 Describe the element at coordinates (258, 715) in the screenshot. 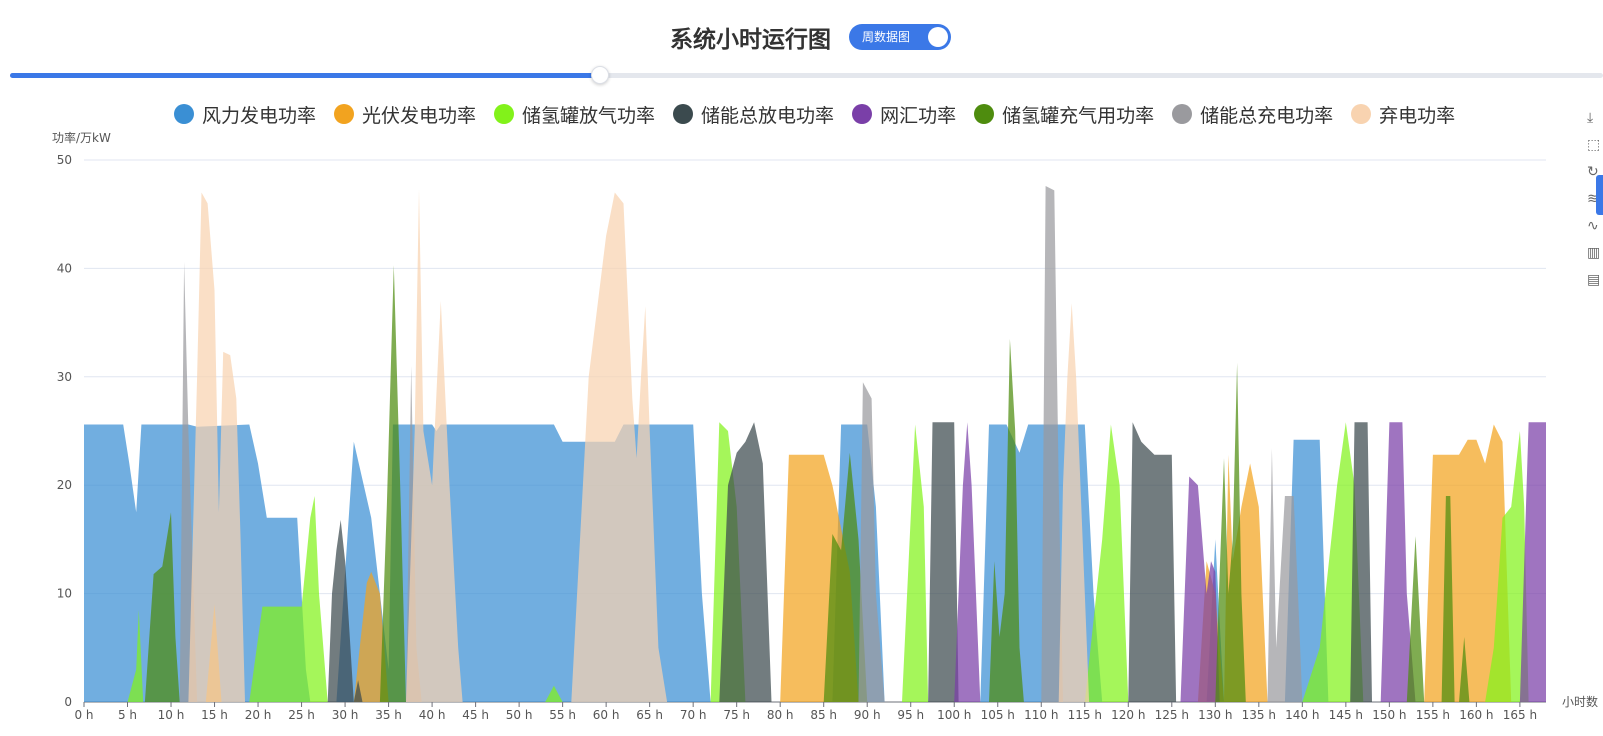

I see `x-tick-label: 20 h` at that location.